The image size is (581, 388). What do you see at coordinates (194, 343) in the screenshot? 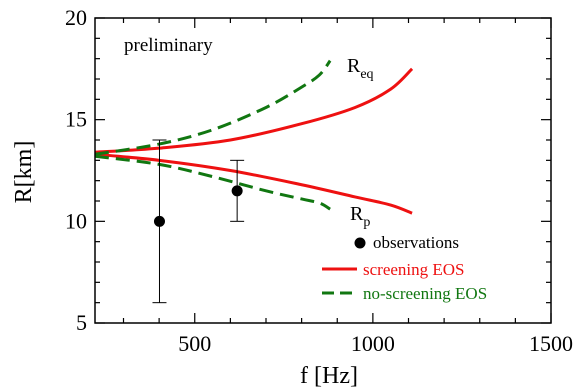
I see `x-tick-label: 500` at bounding box center [194, 343].